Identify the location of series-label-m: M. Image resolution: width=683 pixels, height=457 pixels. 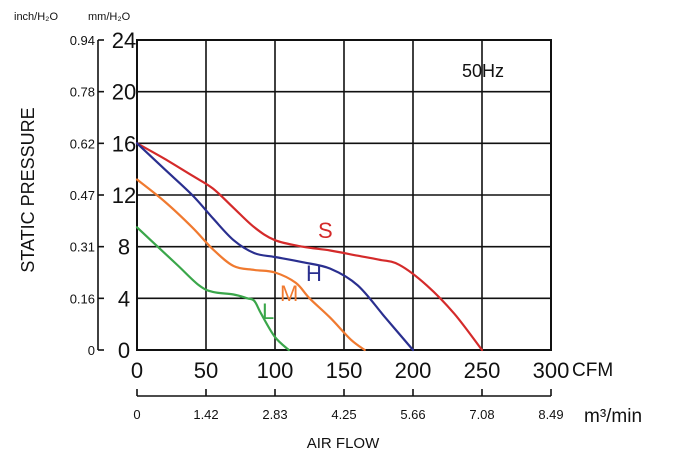
(289, 293).